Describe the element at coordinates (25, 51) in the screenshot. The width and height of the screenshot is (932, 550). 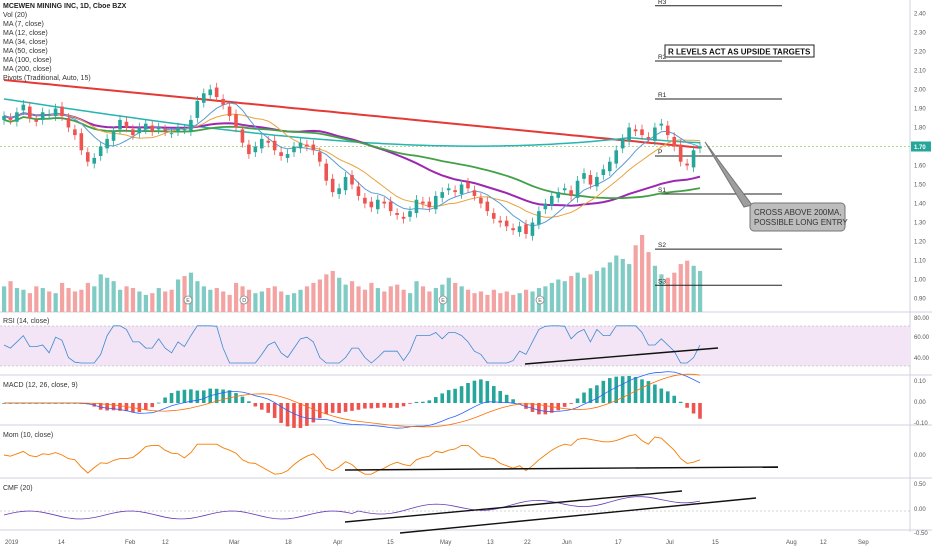
I see `legend-ma50: MA (50, close)` at that location.